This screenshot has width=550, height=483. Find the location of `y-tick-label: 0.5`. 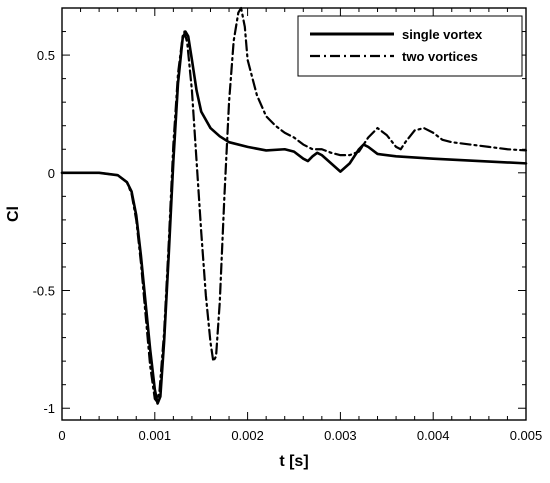

y-tick-label: 0.5 is located at coordinates (46, 55).